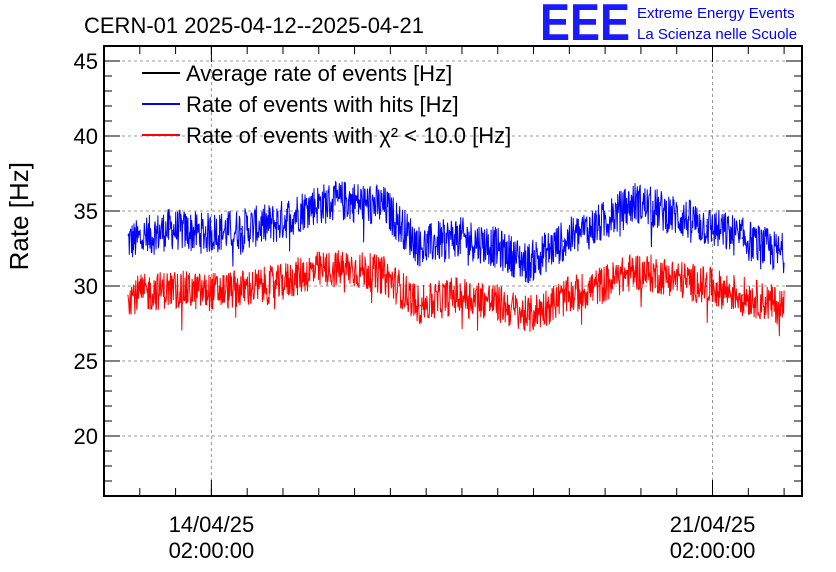 This screenshot has height=572, width=836. Describe the element at coordinates (713, 524) in the screenshot. I see `x-tick-label-date: 21/04/25` at that location.